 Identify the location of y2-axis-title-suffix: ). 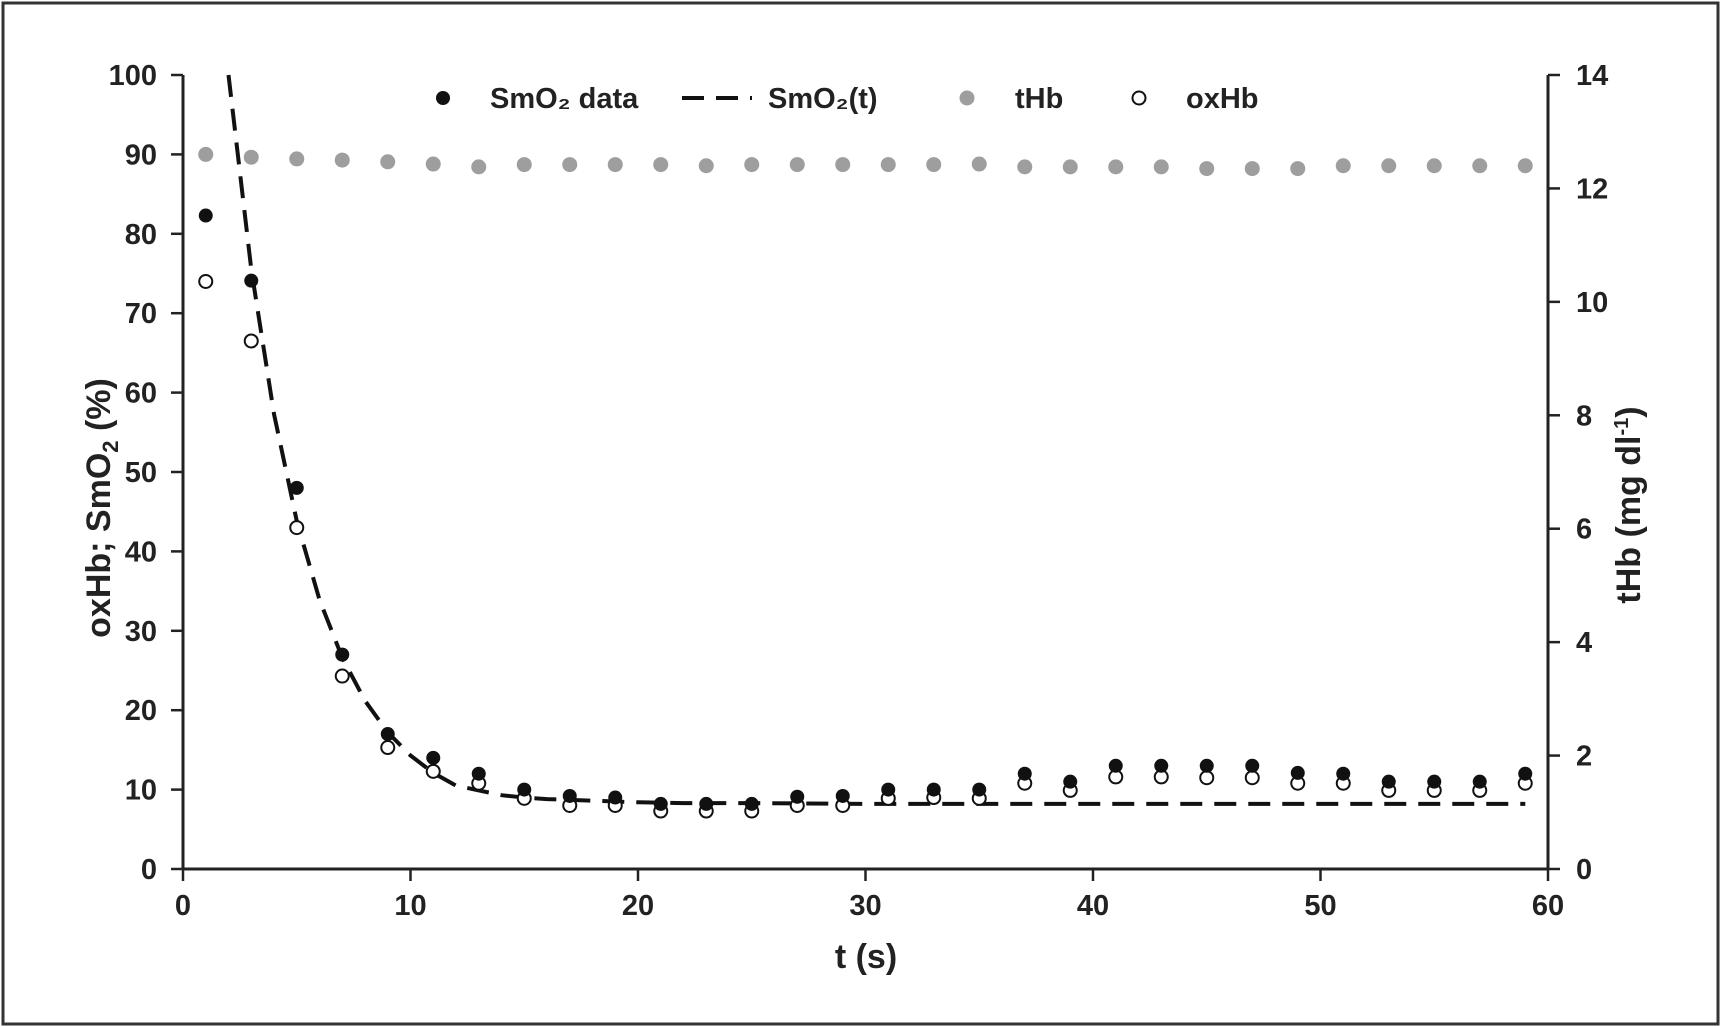
(1629, 411).